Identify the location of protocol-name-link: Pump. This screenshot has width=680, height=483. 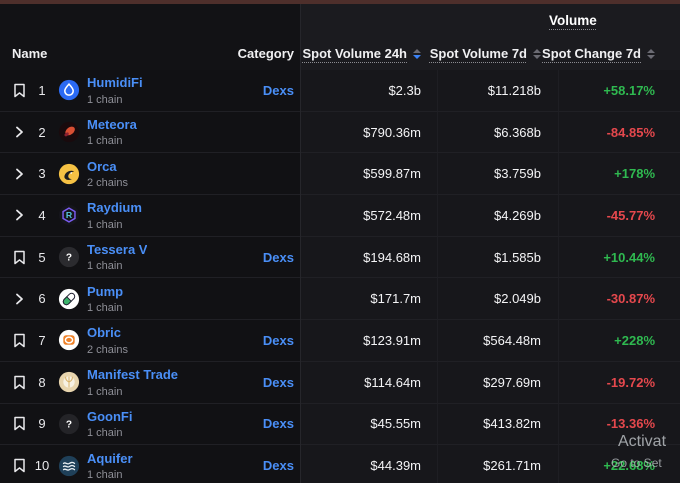
(105, 291).